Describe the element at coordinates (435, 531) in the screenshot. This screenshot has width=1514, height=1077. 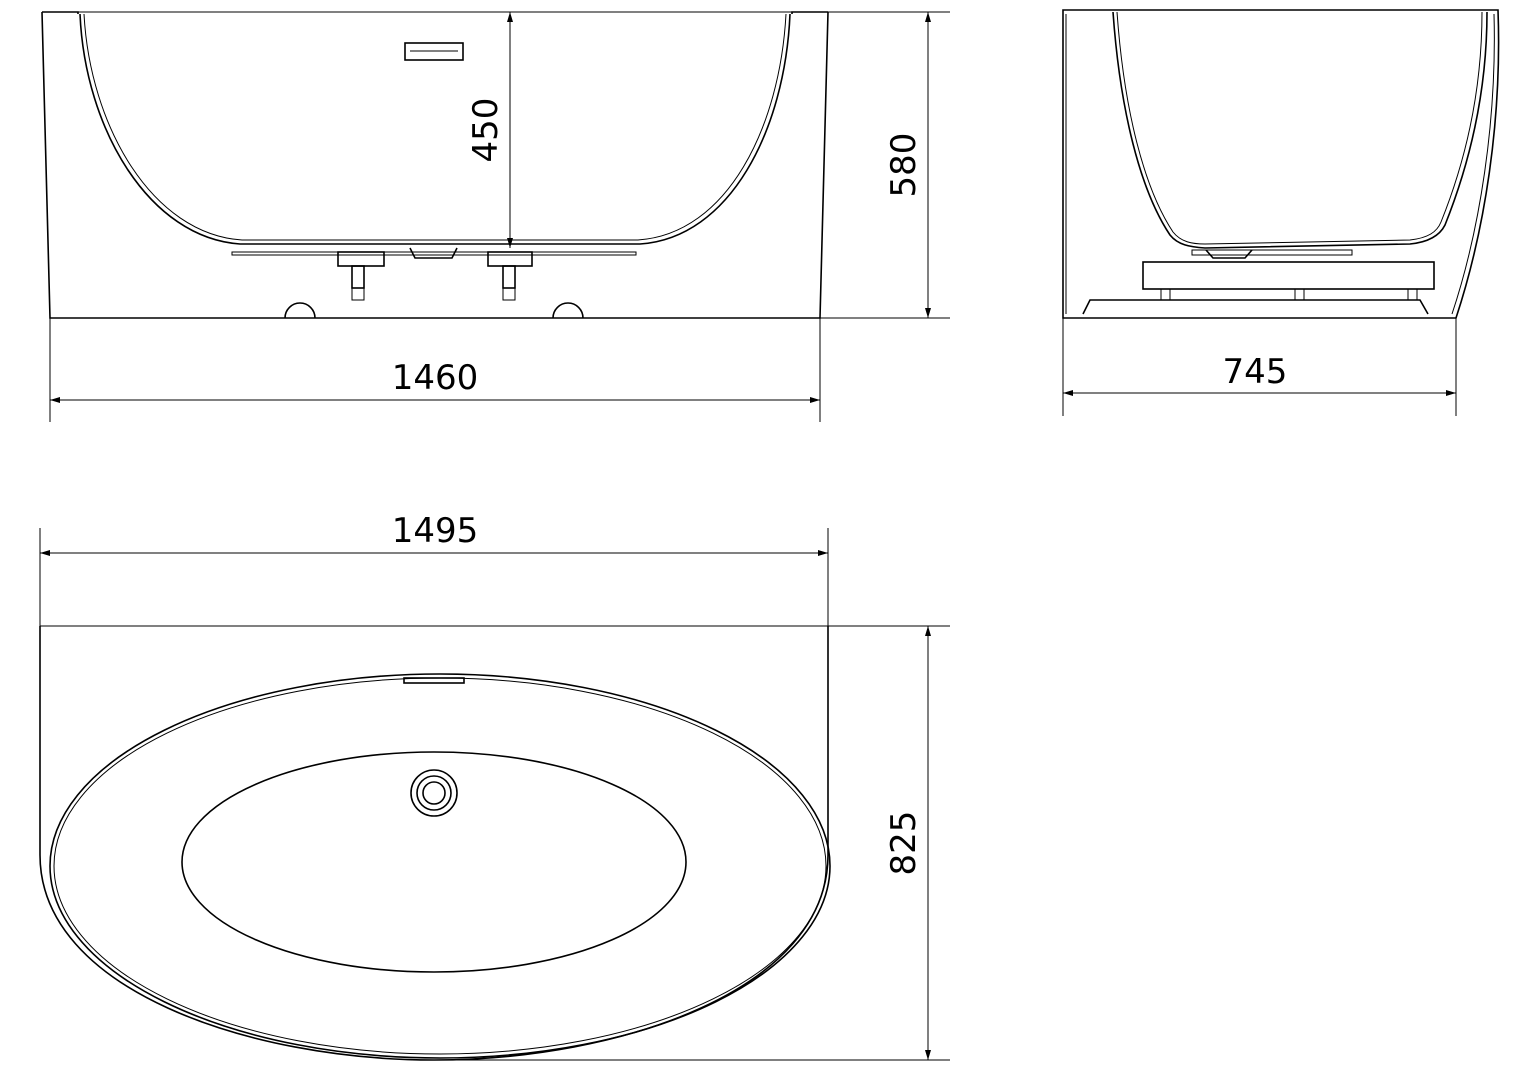
I see `dimension-label: 1495` at that location.